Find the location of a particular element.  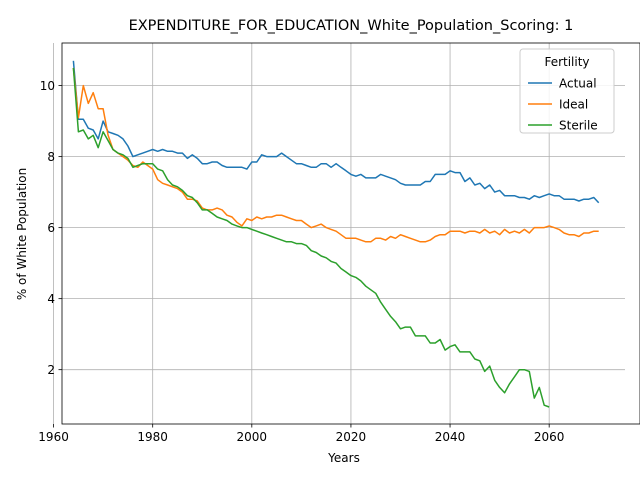

x-axis-label: Years is located at coordinates (343, 458).